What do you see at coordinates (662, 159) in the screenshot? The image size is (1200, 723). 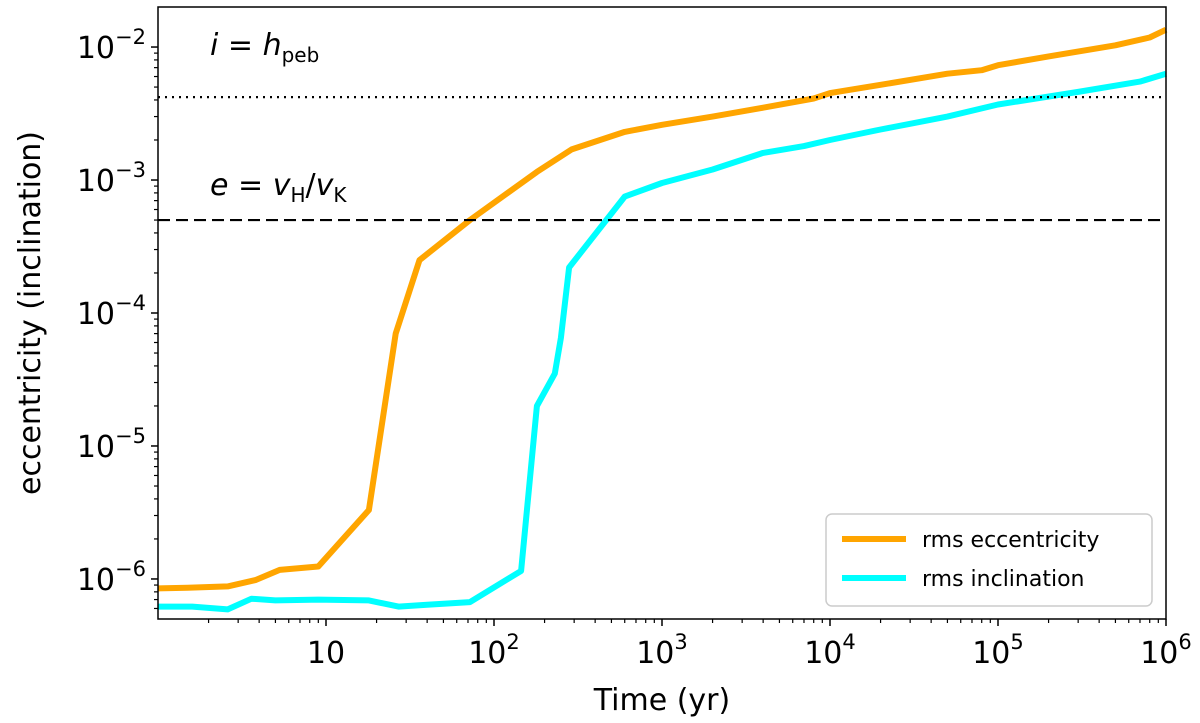 I see `reference-lines` at bounding box center [662, 159].